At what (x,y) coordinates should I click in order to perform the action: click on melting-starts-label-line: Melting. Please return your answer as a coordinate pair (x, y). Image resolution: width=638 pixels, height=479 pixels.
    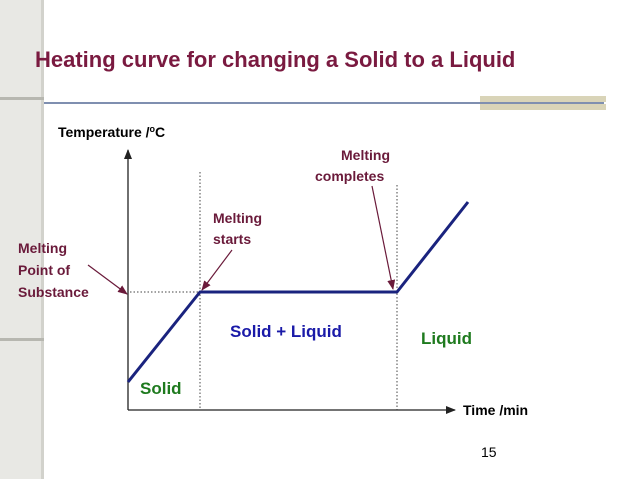
    Looking at the image, I should click on (237, 218).